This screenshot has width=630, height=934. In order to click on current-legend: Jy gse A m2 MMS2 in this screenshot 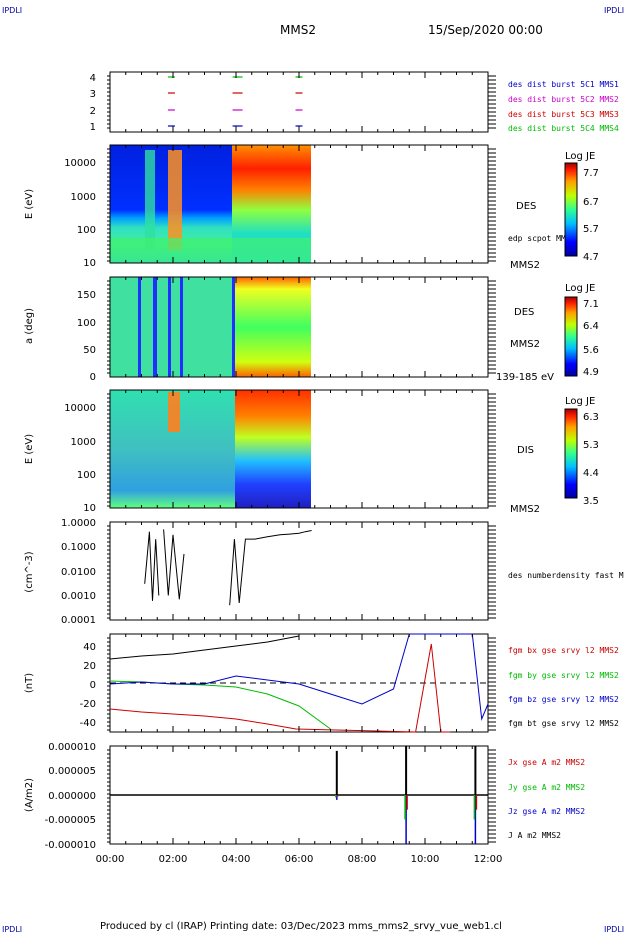, I will do `click(546, 787)`.